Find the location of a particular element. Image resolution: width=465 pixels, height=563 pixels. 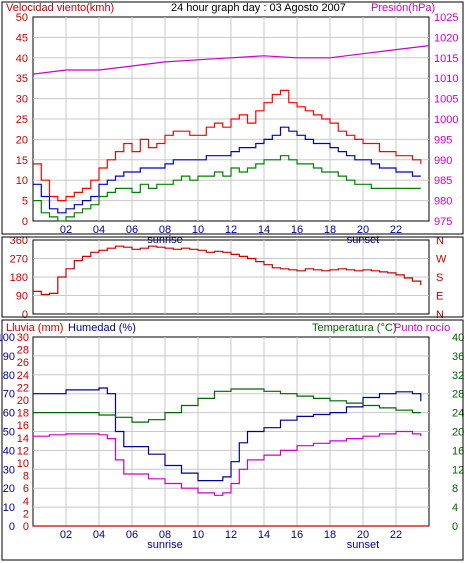

pressure-tick-label: 1010 is located at coordinates (446, 79).